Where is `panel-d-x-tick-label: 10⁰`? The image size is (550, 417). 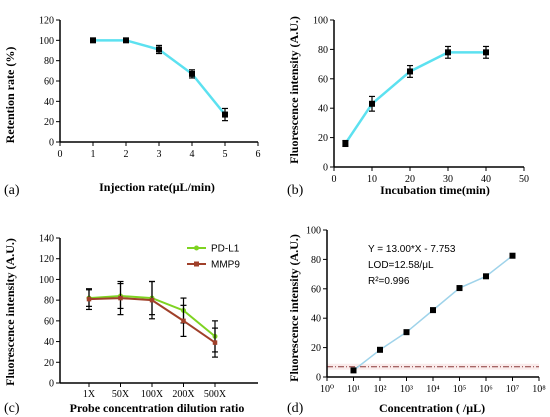
panel-d-x-tick-label: 10⁰ is located at coordinates (327, 389).